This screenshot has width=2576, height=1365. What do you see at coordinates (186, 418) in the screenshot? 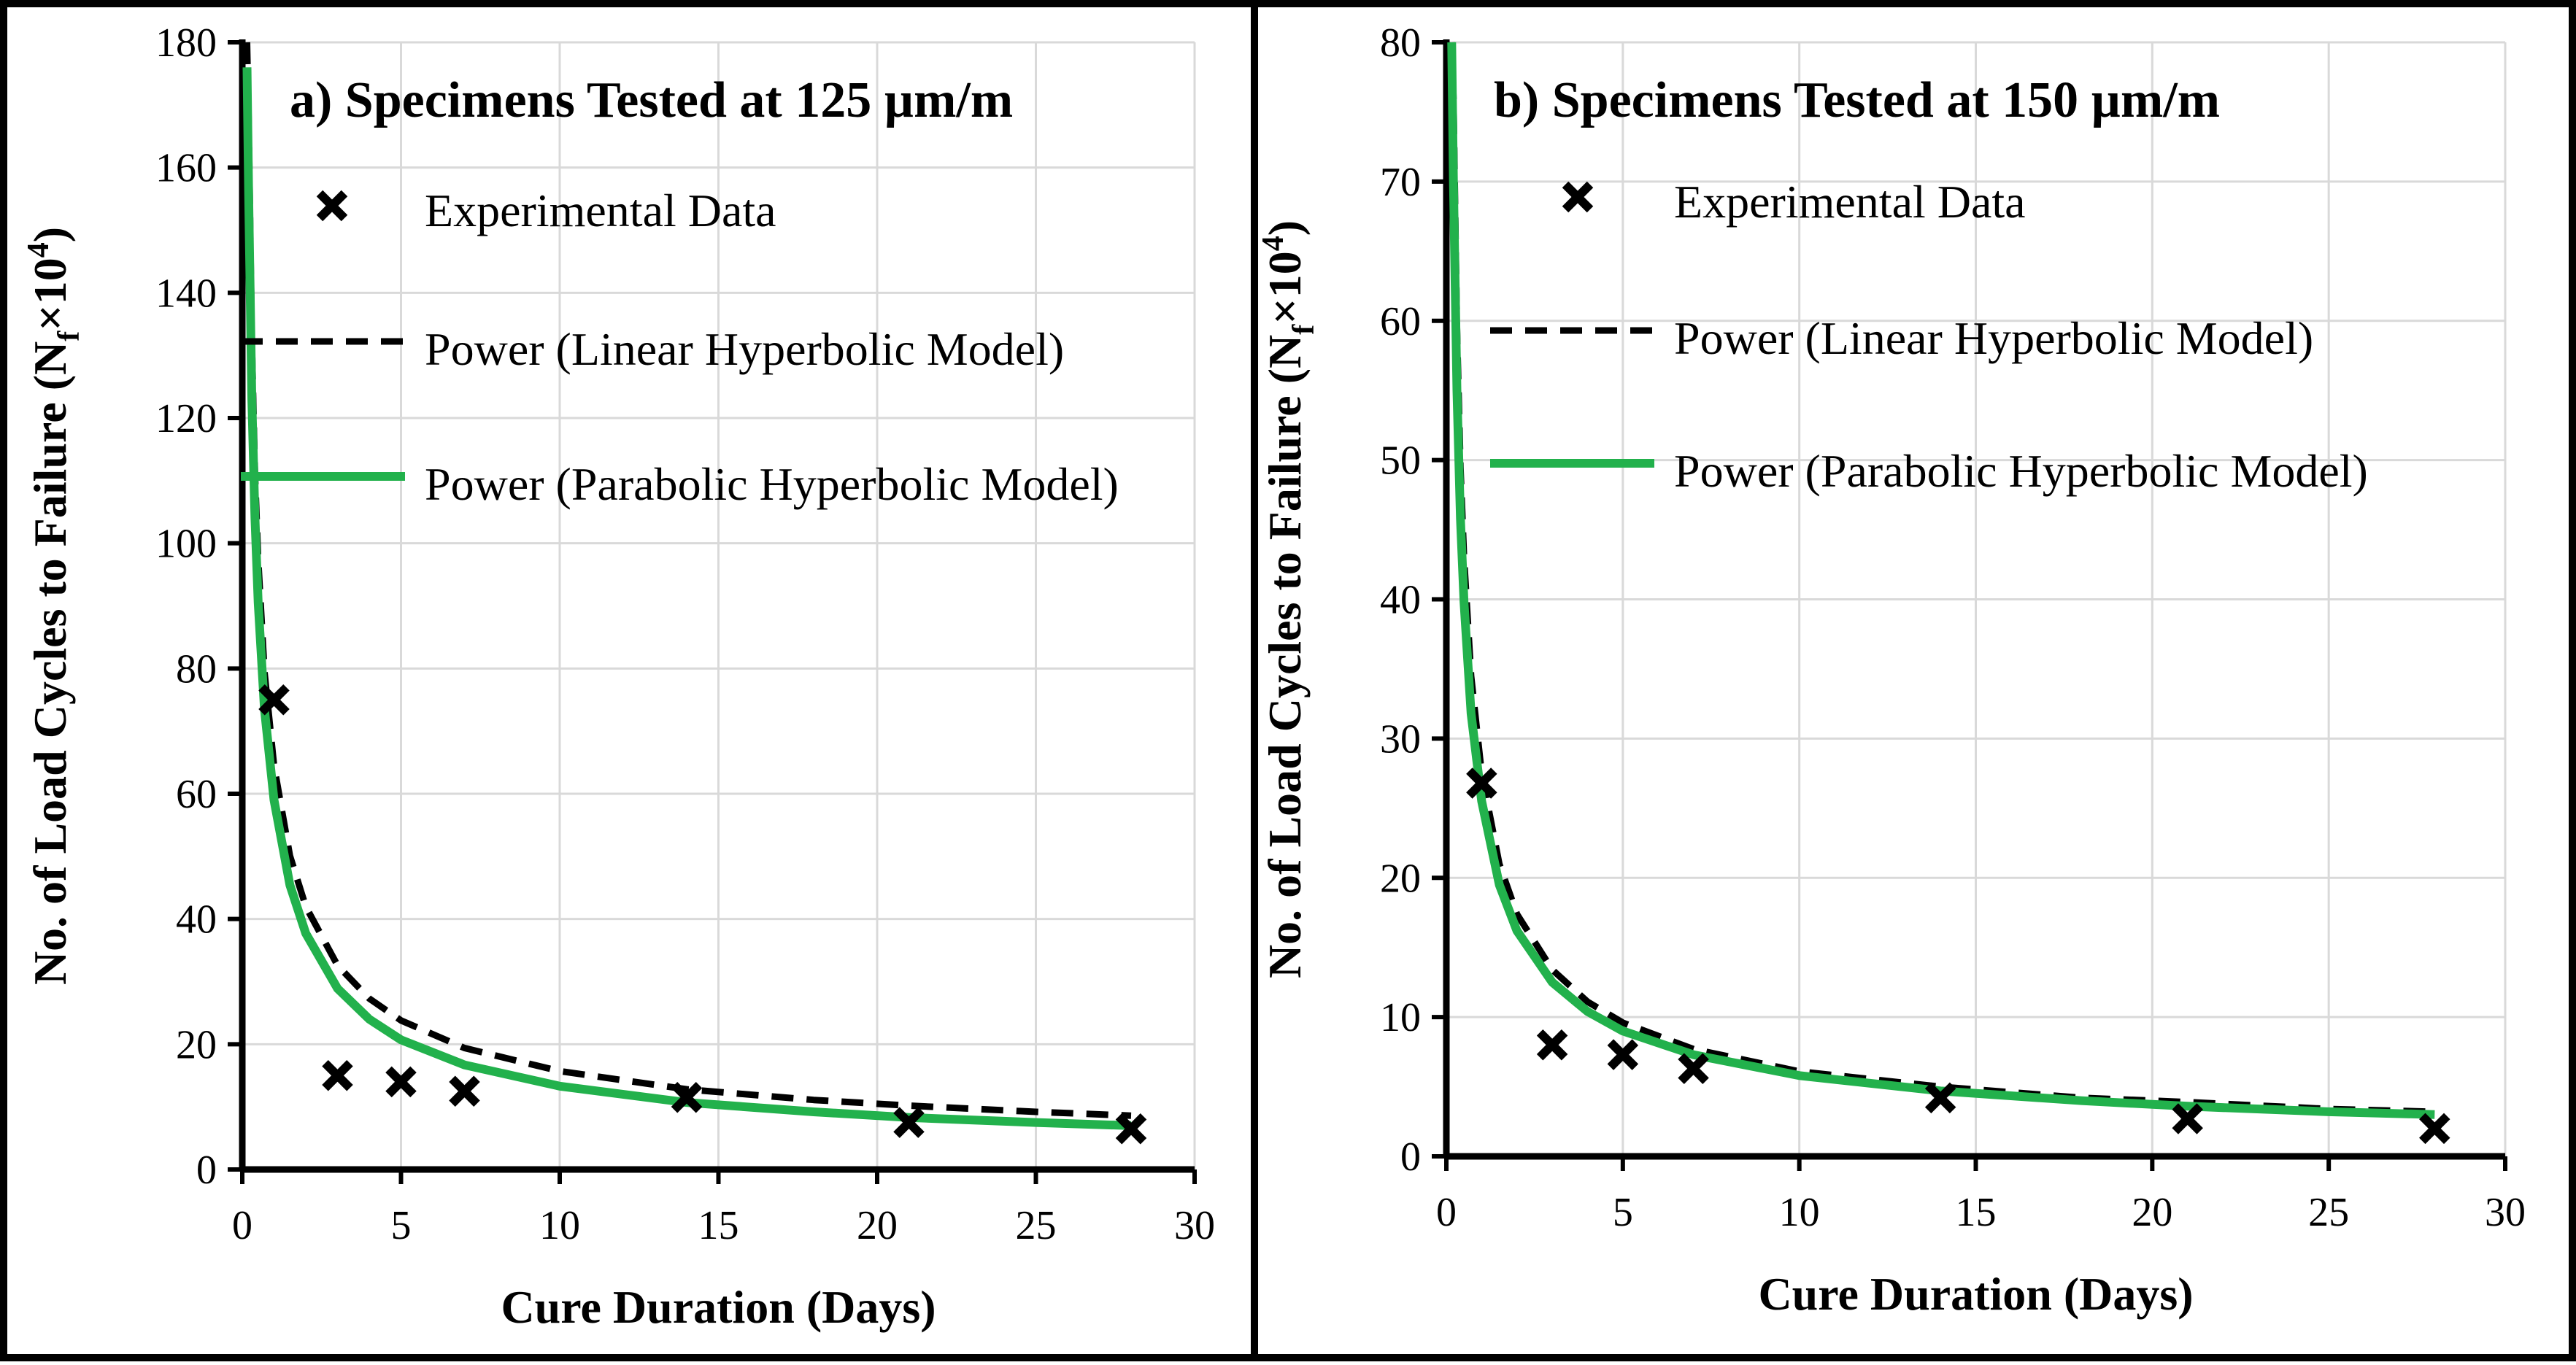
I see `y-tick-label: 120` at bounding box center [186, 418].